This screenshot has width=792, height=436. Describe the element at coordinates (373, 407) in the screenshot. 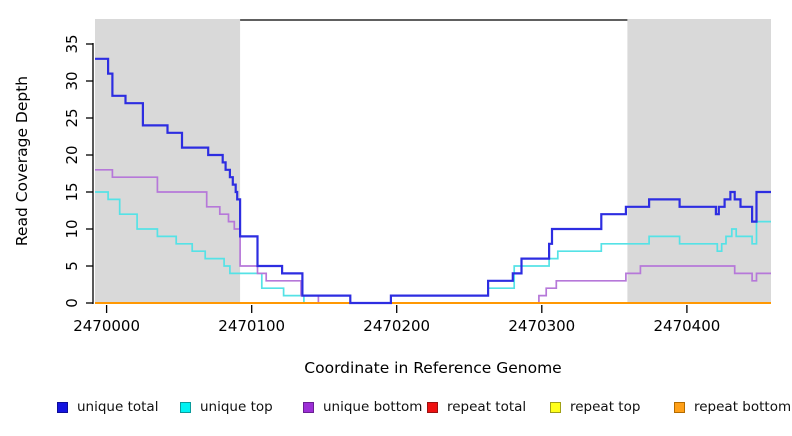

I see `legend-label: unique bottom` at that location.